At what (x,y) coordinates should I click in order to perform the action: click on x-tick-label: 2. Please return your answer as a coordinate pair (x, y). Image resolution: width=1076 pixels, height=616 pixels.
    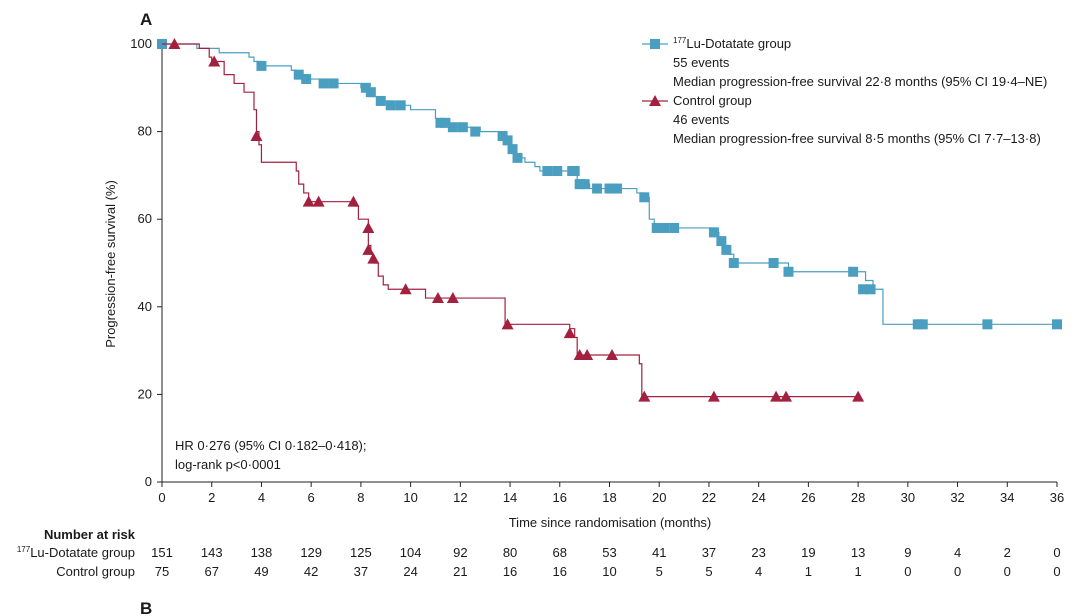
    Looking at the image, I should click on (211, 497).